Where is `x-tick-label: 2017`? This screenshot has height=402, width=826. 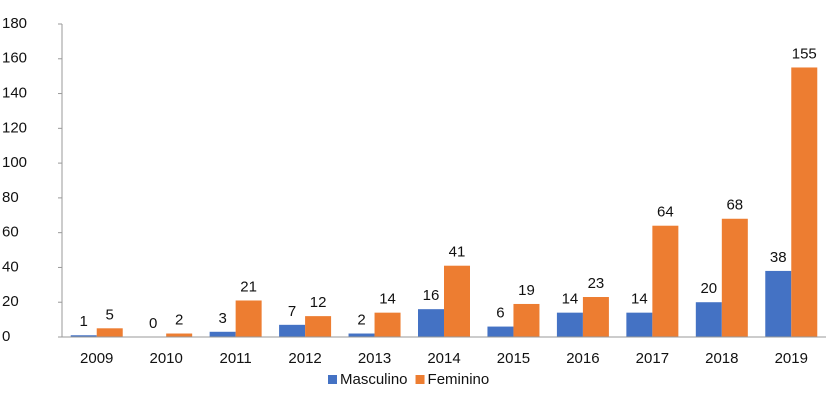 x-tick-label: 2017 is located at coordinates (652, 358).